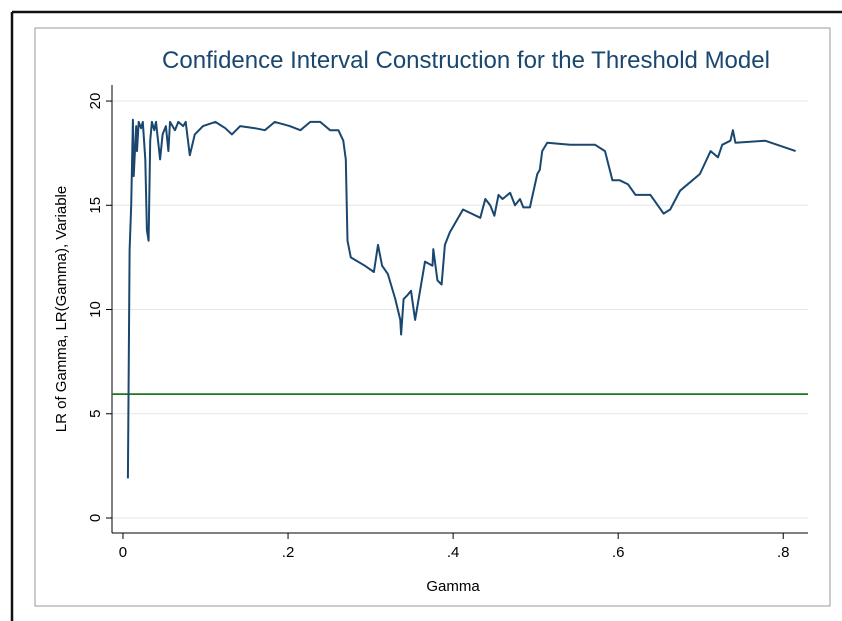 The width and height of the screenshot is (842, 621). What do you see at coordinates (453, 552) in the screenshot?
I see `x-tick-label: .4` at bounding box center [453, 552].